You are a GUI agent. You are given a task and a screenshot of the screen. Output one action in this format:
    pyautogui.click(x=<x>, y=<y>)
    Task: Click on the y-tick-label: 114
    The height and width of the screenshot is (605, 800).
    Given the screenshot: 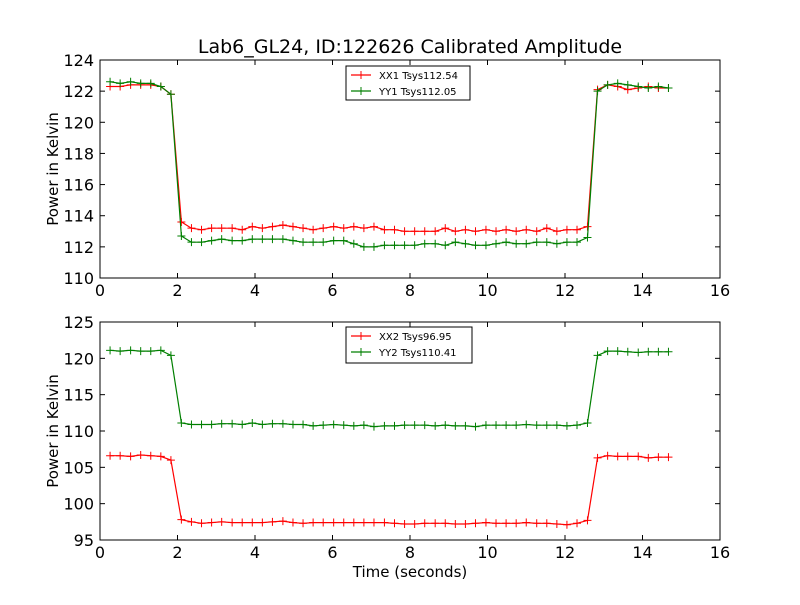 What is the action you would take?
    pyautogui.click(x=78, y=216)
    